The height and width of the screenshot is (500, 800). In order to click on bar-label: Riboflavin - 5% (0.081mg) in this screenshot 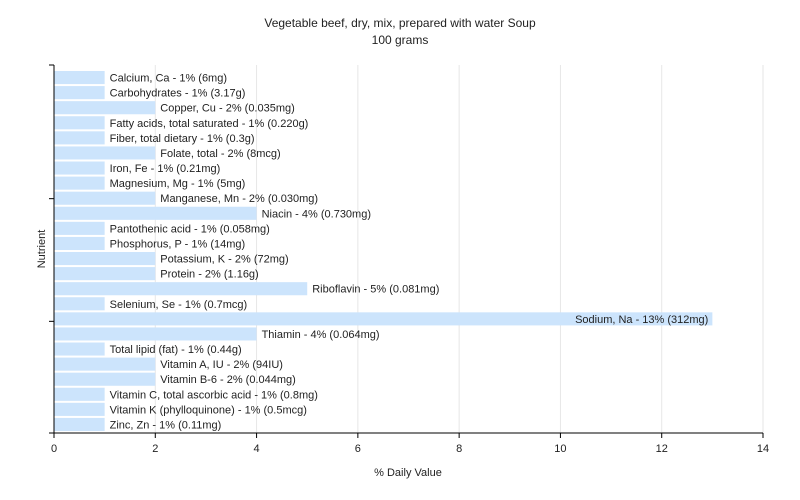, I will do `click(375, 290)`.